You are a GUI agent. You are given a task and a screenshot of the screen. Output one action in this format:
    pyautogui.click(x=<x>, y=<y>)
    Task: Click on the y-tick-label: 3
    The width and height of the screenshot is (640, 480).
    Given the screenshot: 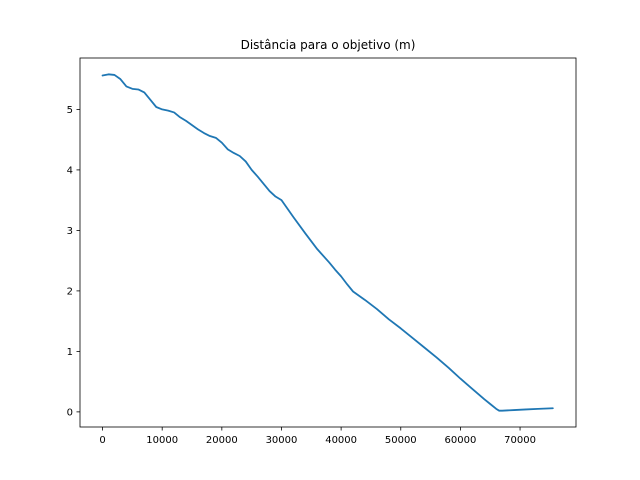 What is the action you would take?
    pyautogui.click(x=70, y=231)
    